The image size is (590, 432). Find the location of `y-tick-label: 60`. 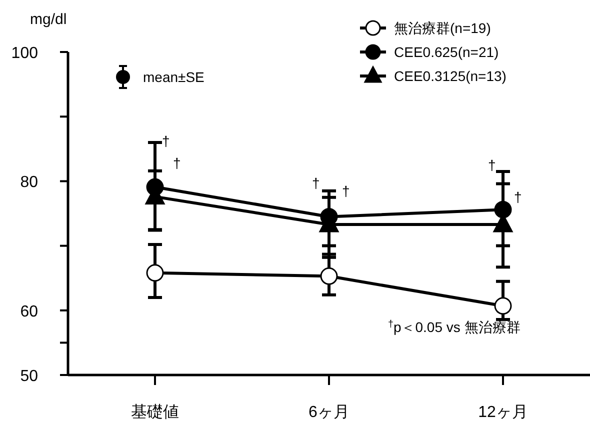

y-tick-label: 60 is located at coordinates (29, 311).